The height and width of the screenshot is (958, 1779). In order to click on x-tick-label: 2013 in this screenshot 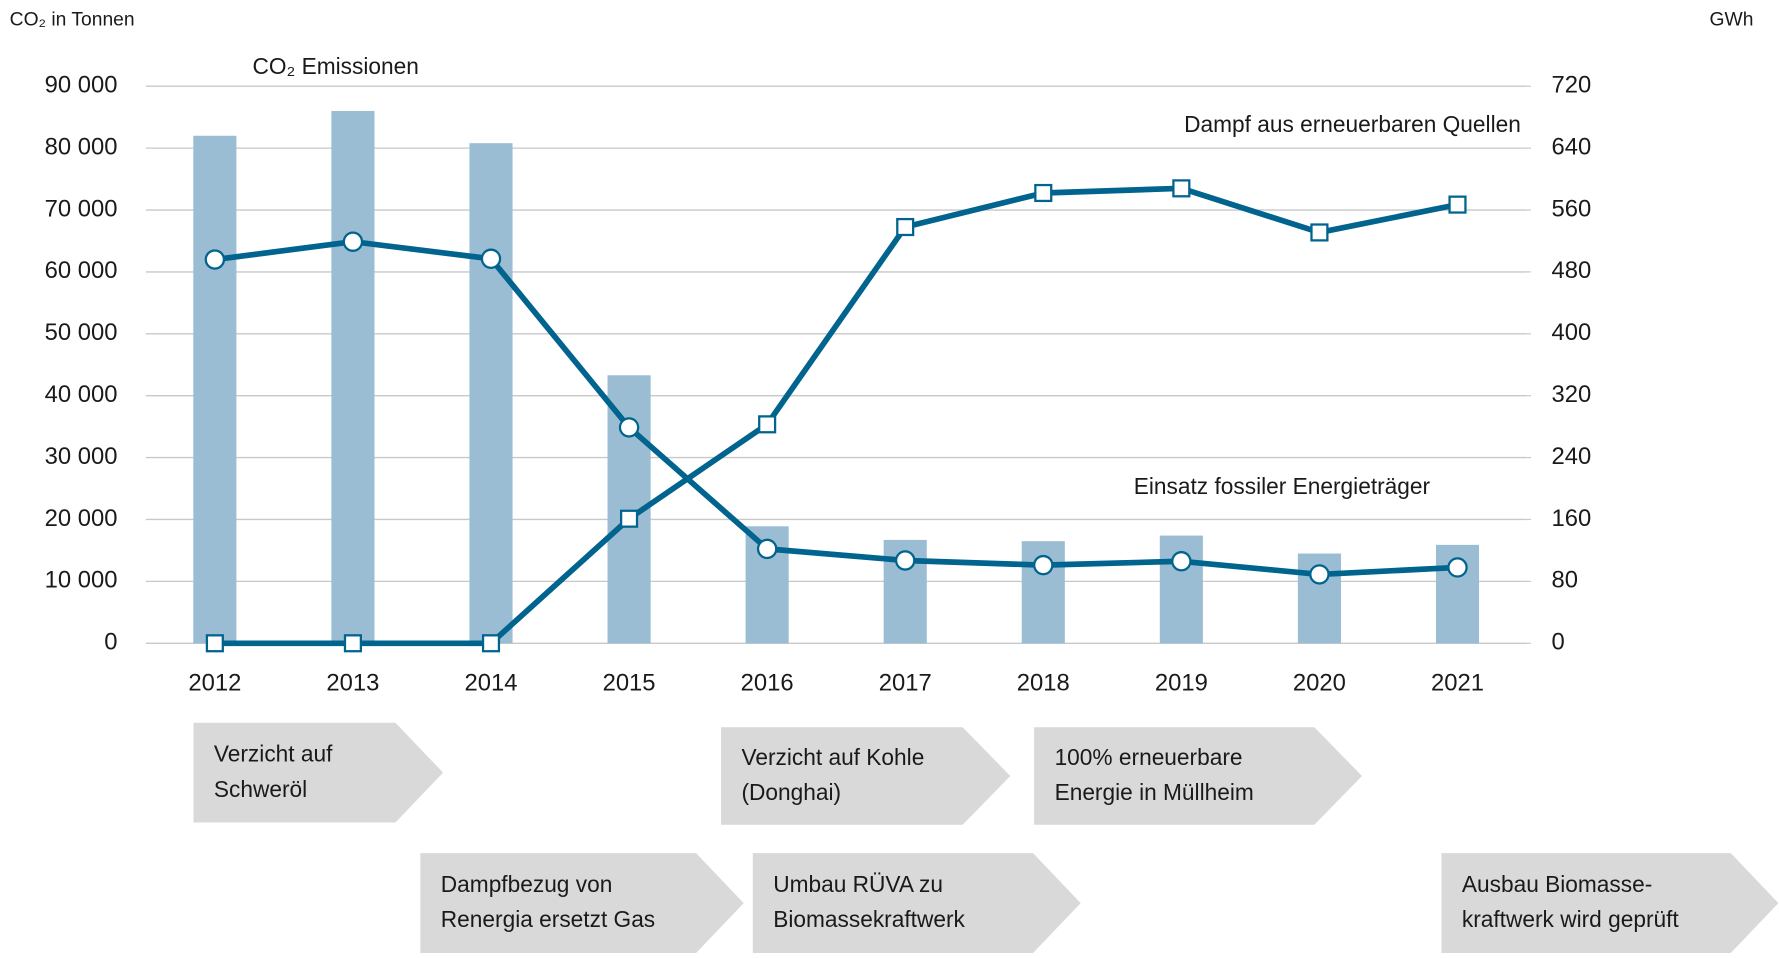, I will do `click(352, 682)`.